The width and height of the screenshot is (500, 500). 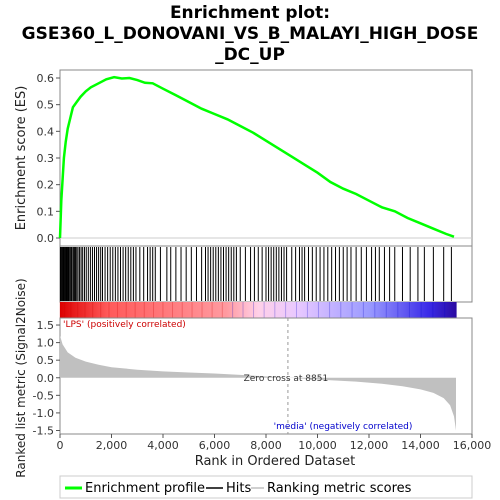 I want to click on es-y-tick-label: 0.6, so click(x=46, y=78).